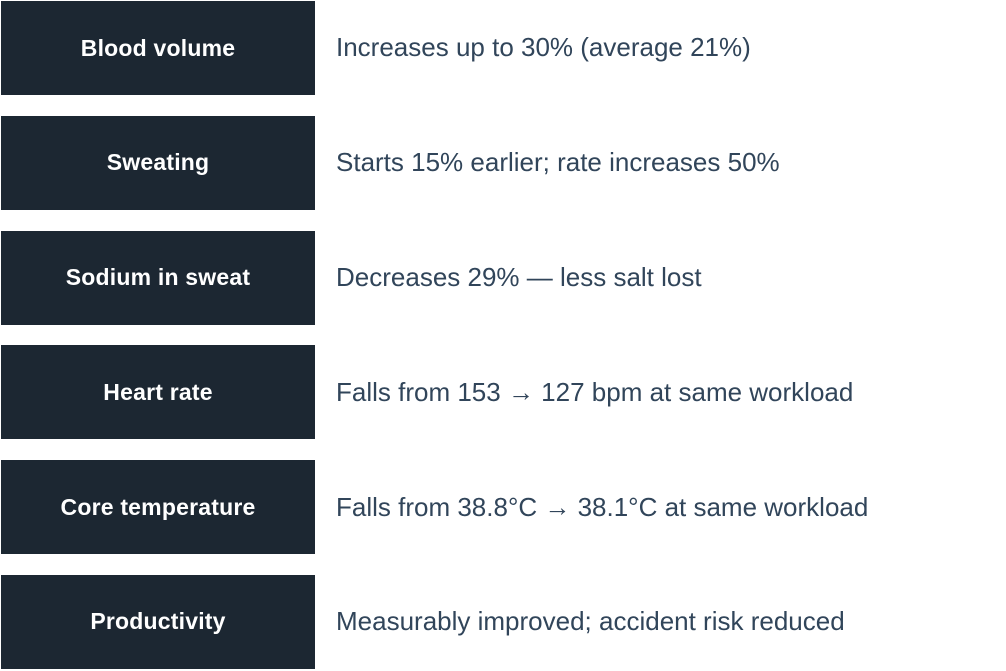 This screenshot has height=671, width=1006. Describe the element at coordinates (558, 162) in the screenshot. I see `row-description: Starts 15% earlier; rate increases 50%` at that location.